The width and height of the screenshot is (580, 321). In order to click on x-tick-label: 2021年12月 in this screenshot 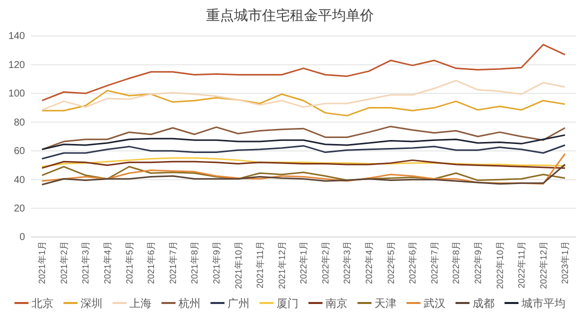, I will do `click(281, 265)`.